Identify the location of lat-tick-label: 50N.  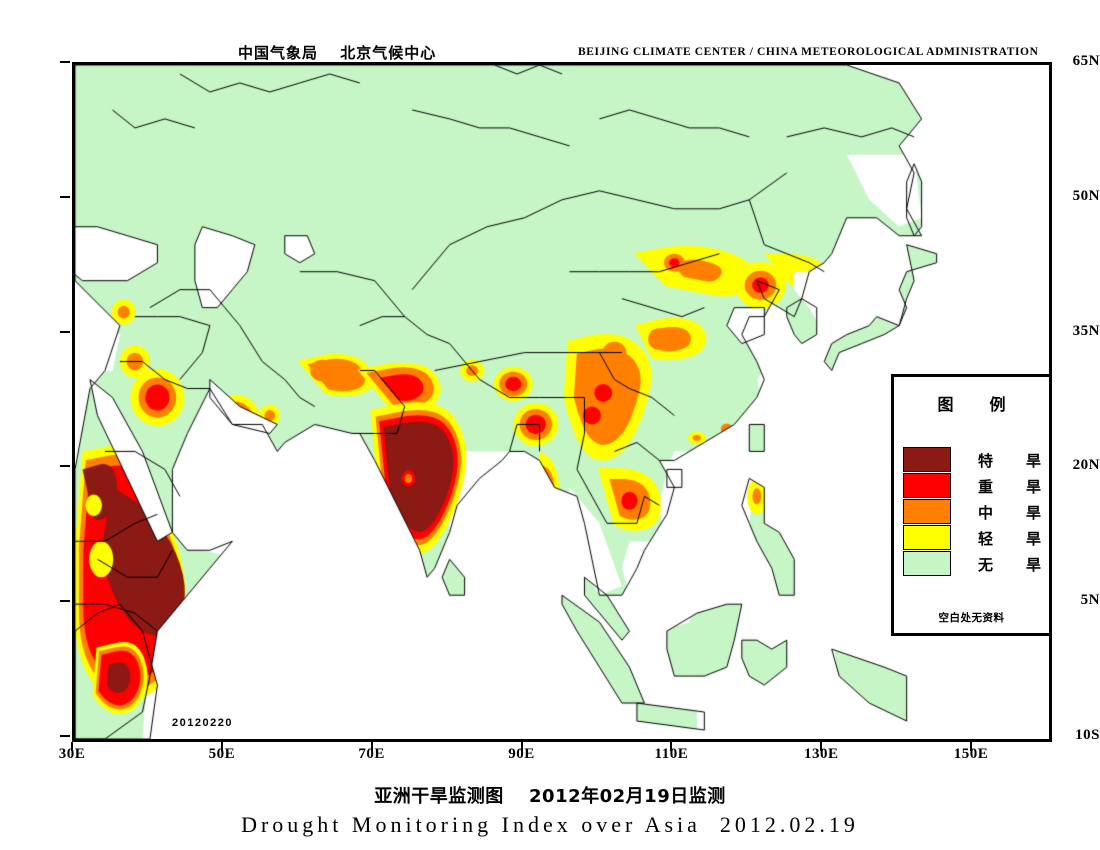
(1086, 195).